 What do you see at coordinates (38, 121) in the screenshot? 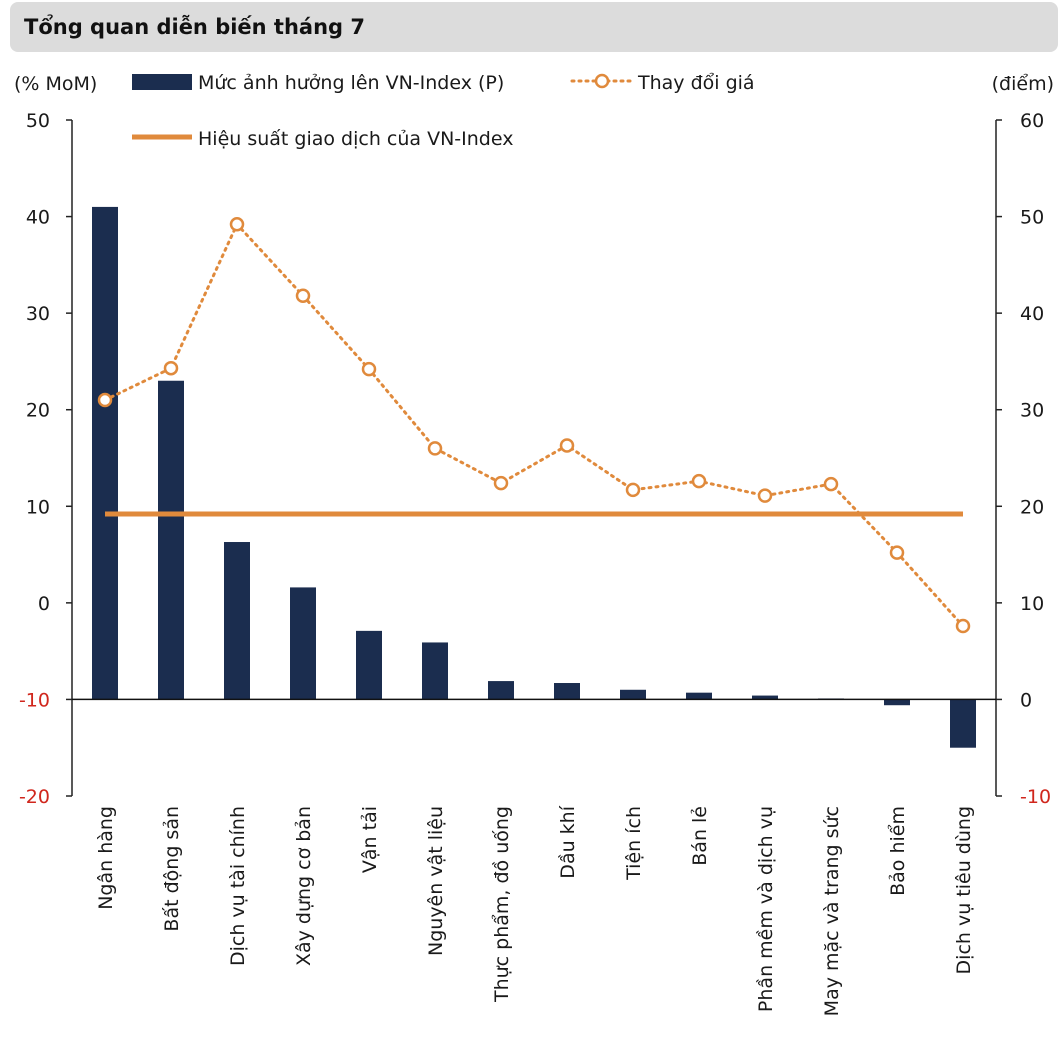
I see `left-tick-label: 50` at bounding box center [38, 121].